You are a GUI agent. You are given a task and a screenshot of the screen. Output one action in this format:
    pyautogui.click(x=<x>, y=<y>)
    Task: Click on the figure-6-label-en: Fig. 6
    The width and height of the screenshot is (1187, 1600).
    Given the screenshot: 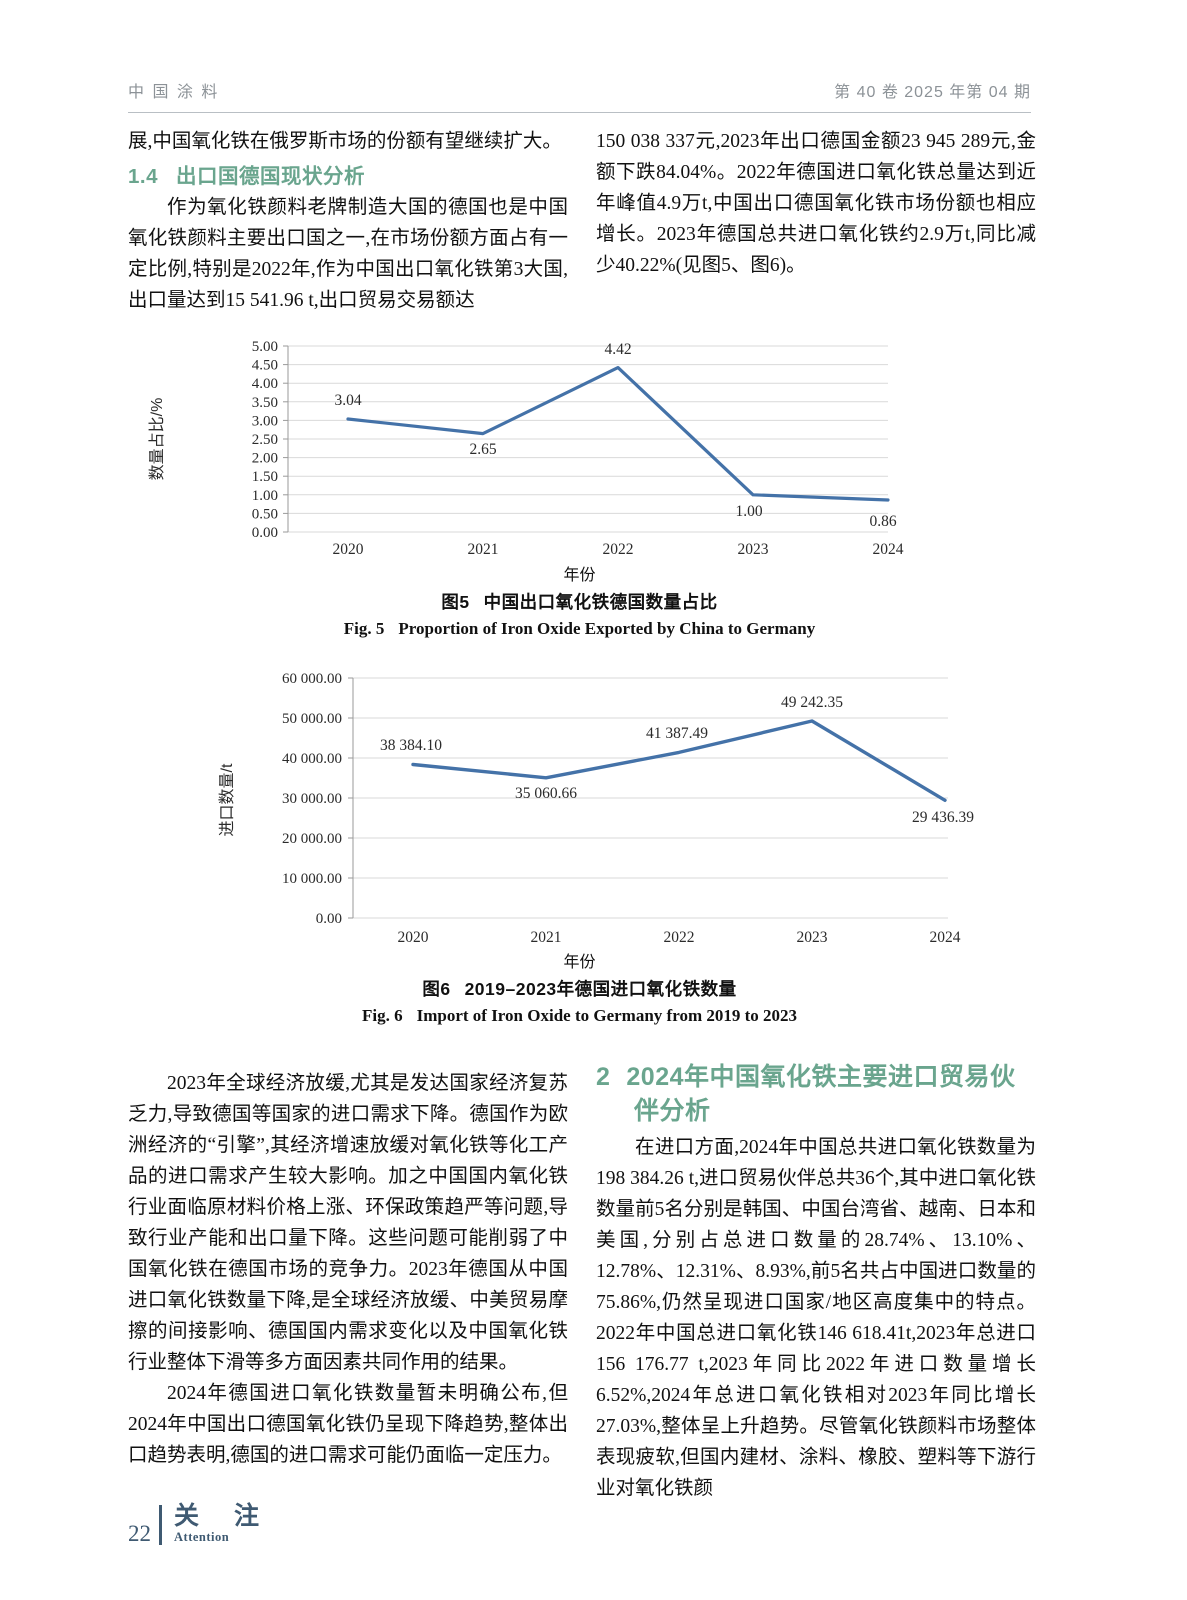 What is the action you would take?
    pyautogui.click(x=382, y=1015)
    